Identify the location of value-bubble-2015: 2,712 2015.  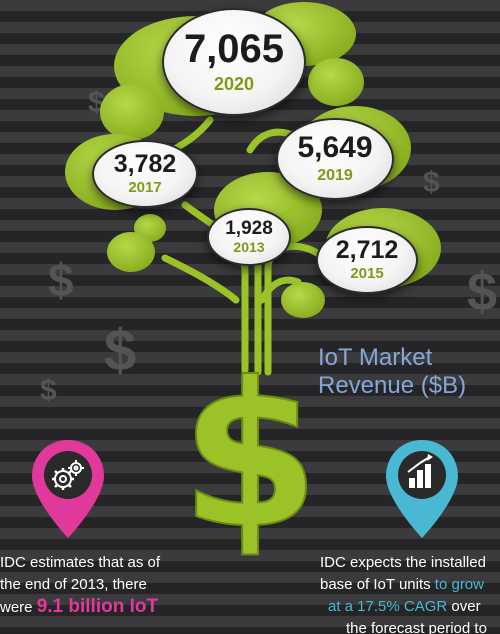
(367, 260).